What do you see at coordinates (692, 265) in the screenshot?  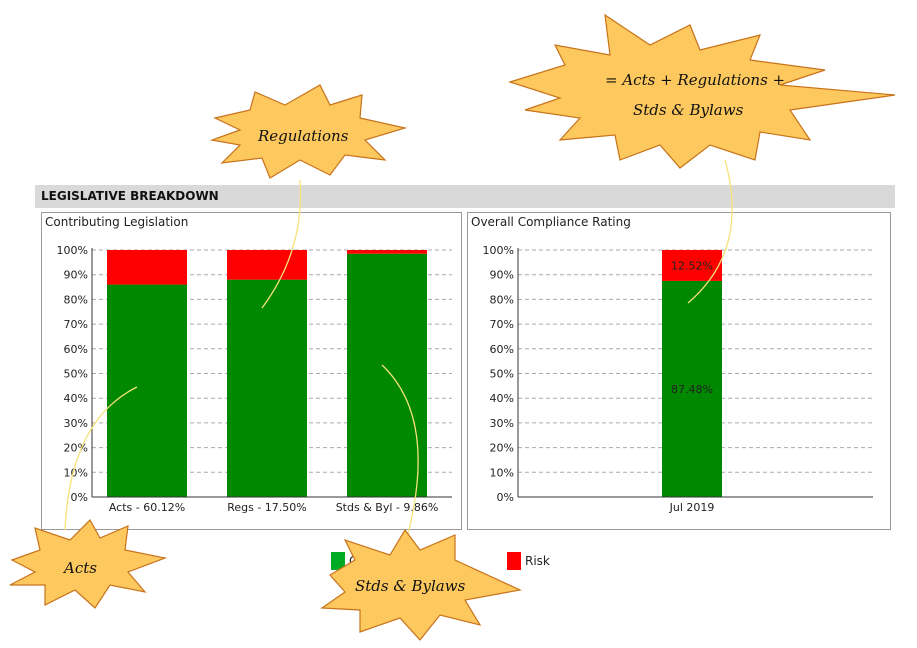 I see `data-label: 12.52%` at bounding box center [692, 265].